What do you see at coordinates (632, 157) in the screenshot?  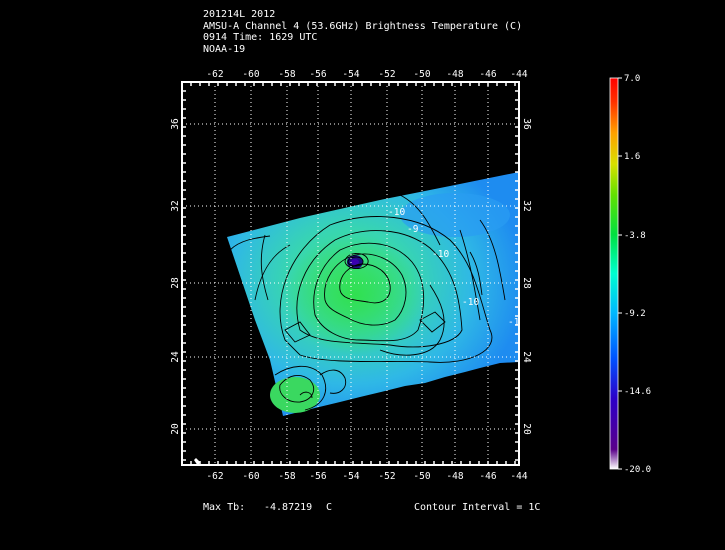 I see `colorbar-label: 1.6` at bounding box center [632, 157].